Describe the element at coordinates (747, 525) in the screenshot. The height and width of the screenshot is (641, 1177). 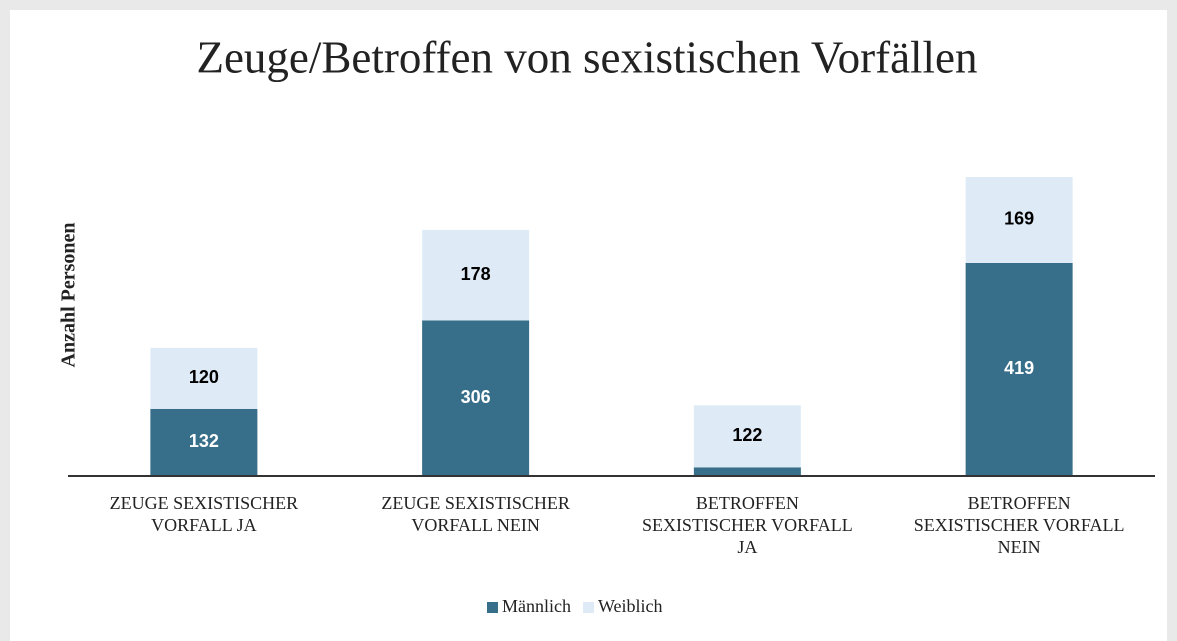
I see `x-tick-label: BETROFFEN SEXISTISCHER VORFALL JA` at that location.